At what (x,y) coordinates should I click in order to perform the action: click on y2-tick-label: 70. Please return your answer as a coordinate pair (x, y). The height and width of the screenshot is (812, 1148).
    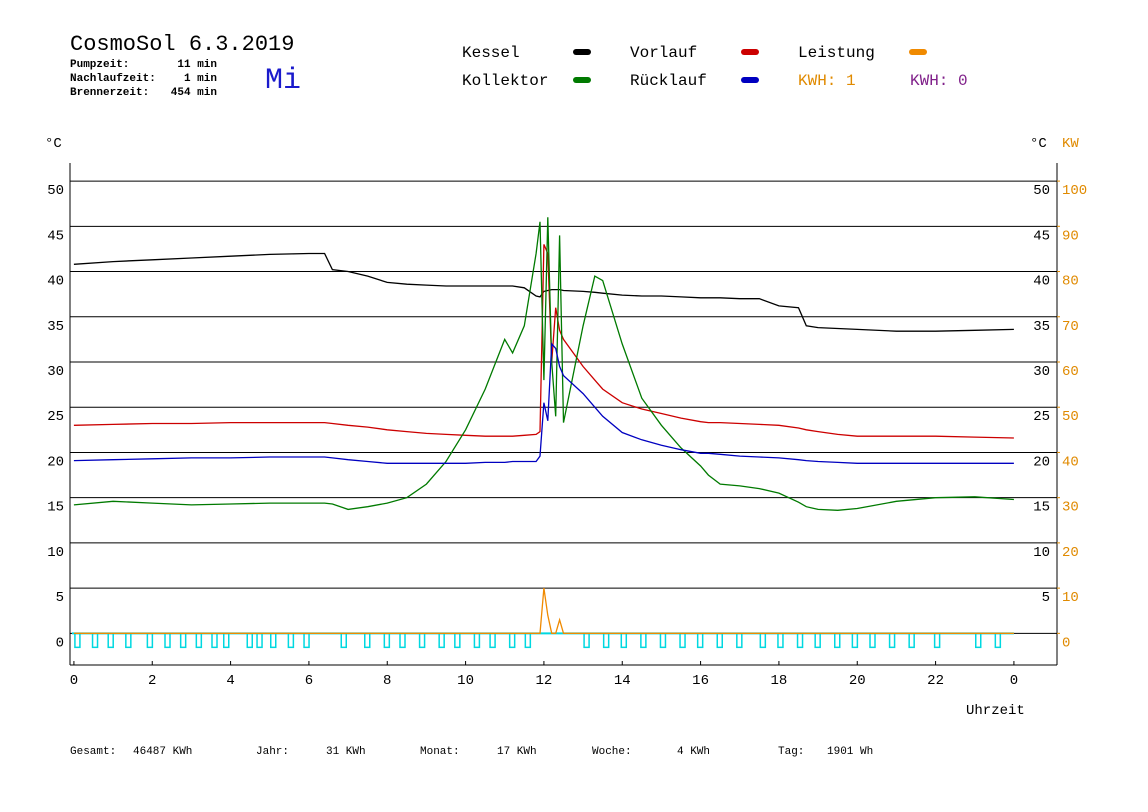
    Looking at the image, I should click on (1070, 327).